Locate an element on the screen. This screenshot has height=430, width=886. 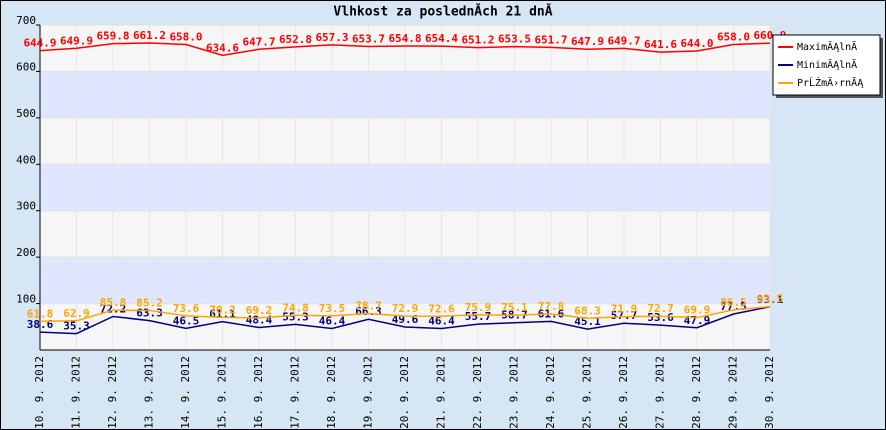
data-label: 657.3 is located at coordinates (331, 37).